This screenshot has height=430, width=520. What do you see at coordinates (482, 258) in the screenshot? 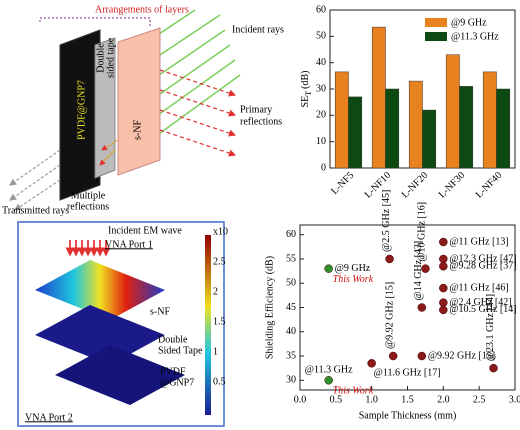
I see `point-label: @12.3 GHz [47]` at bounding box center [482, 258].